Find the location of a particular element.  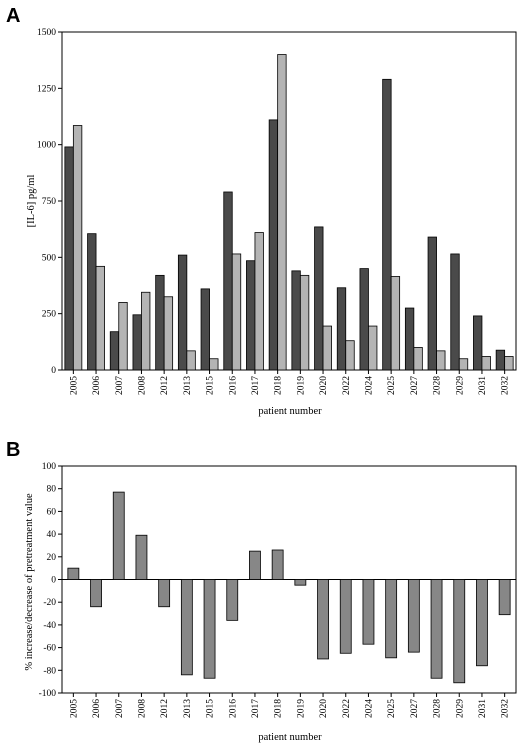

panel-b-xtick-label: 2025 is located at coordinates (392, 708).